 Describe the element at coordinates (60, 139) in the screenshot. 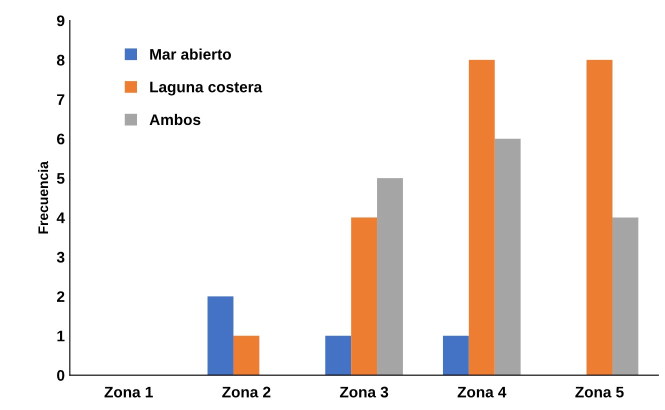

I see `y-tick-label: 6` at that location.